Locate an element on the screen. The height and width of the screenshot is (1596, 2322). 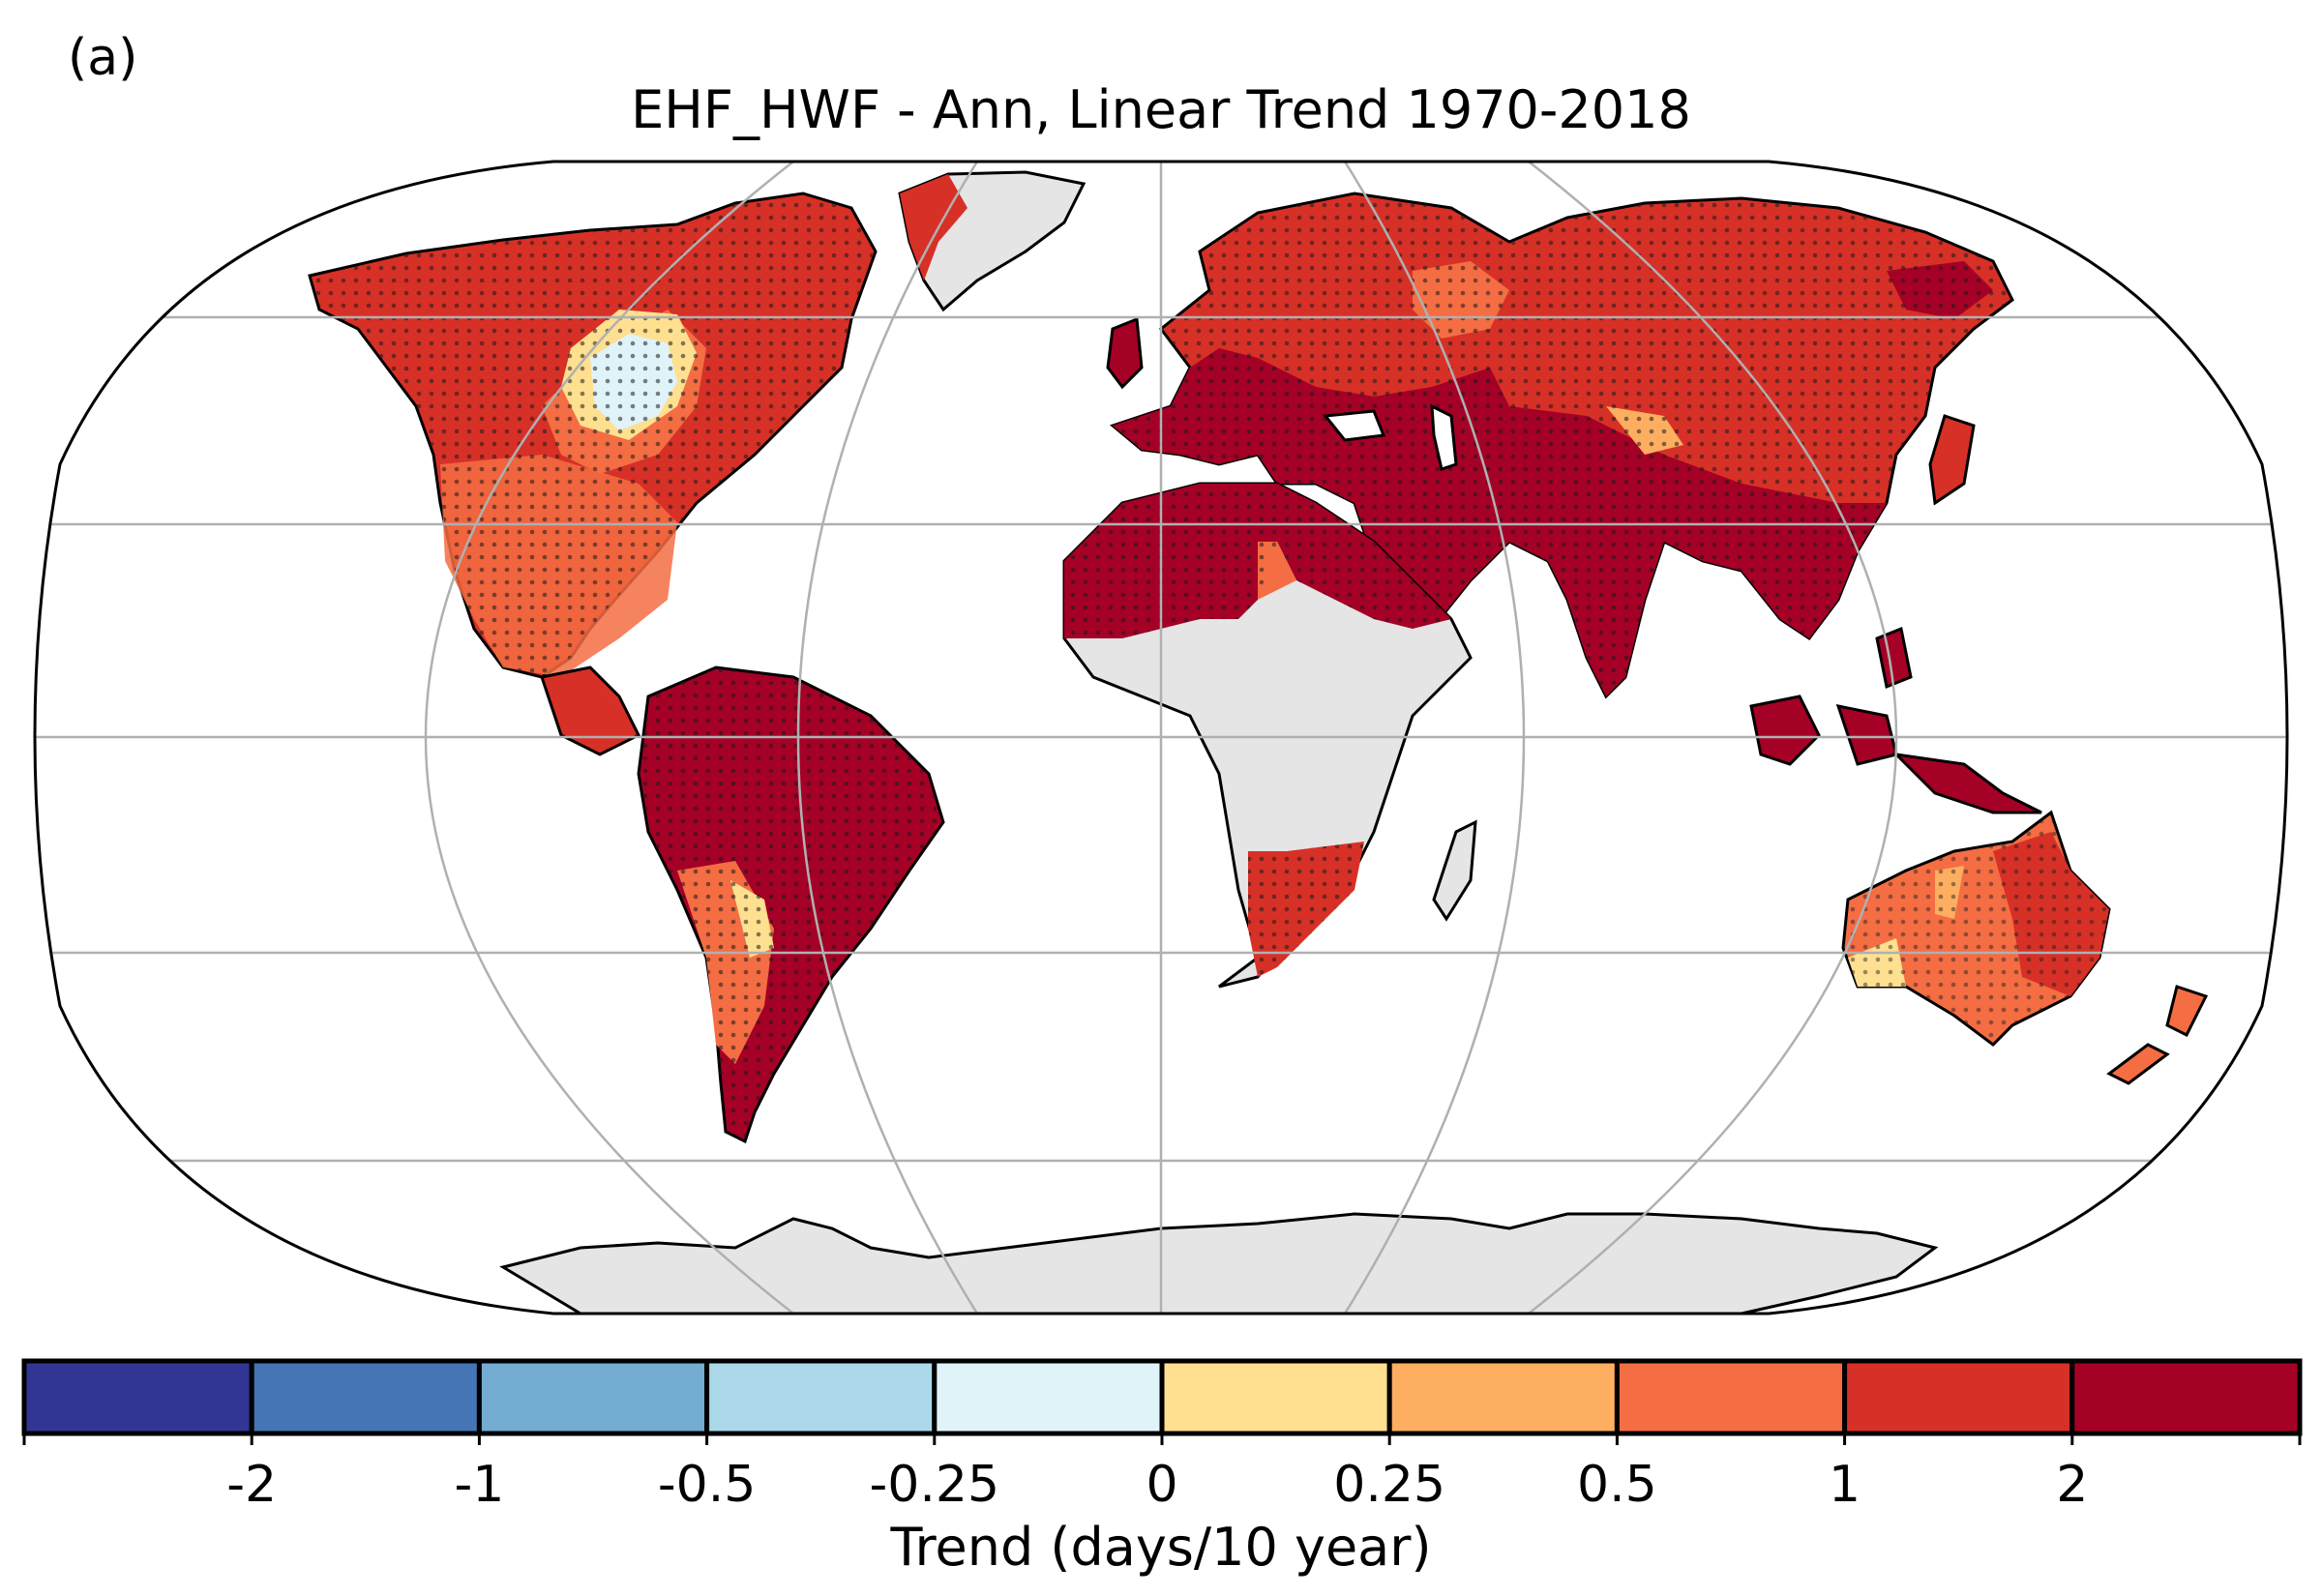
region-maritime-se-asia is located at coordinates (1895, 720).